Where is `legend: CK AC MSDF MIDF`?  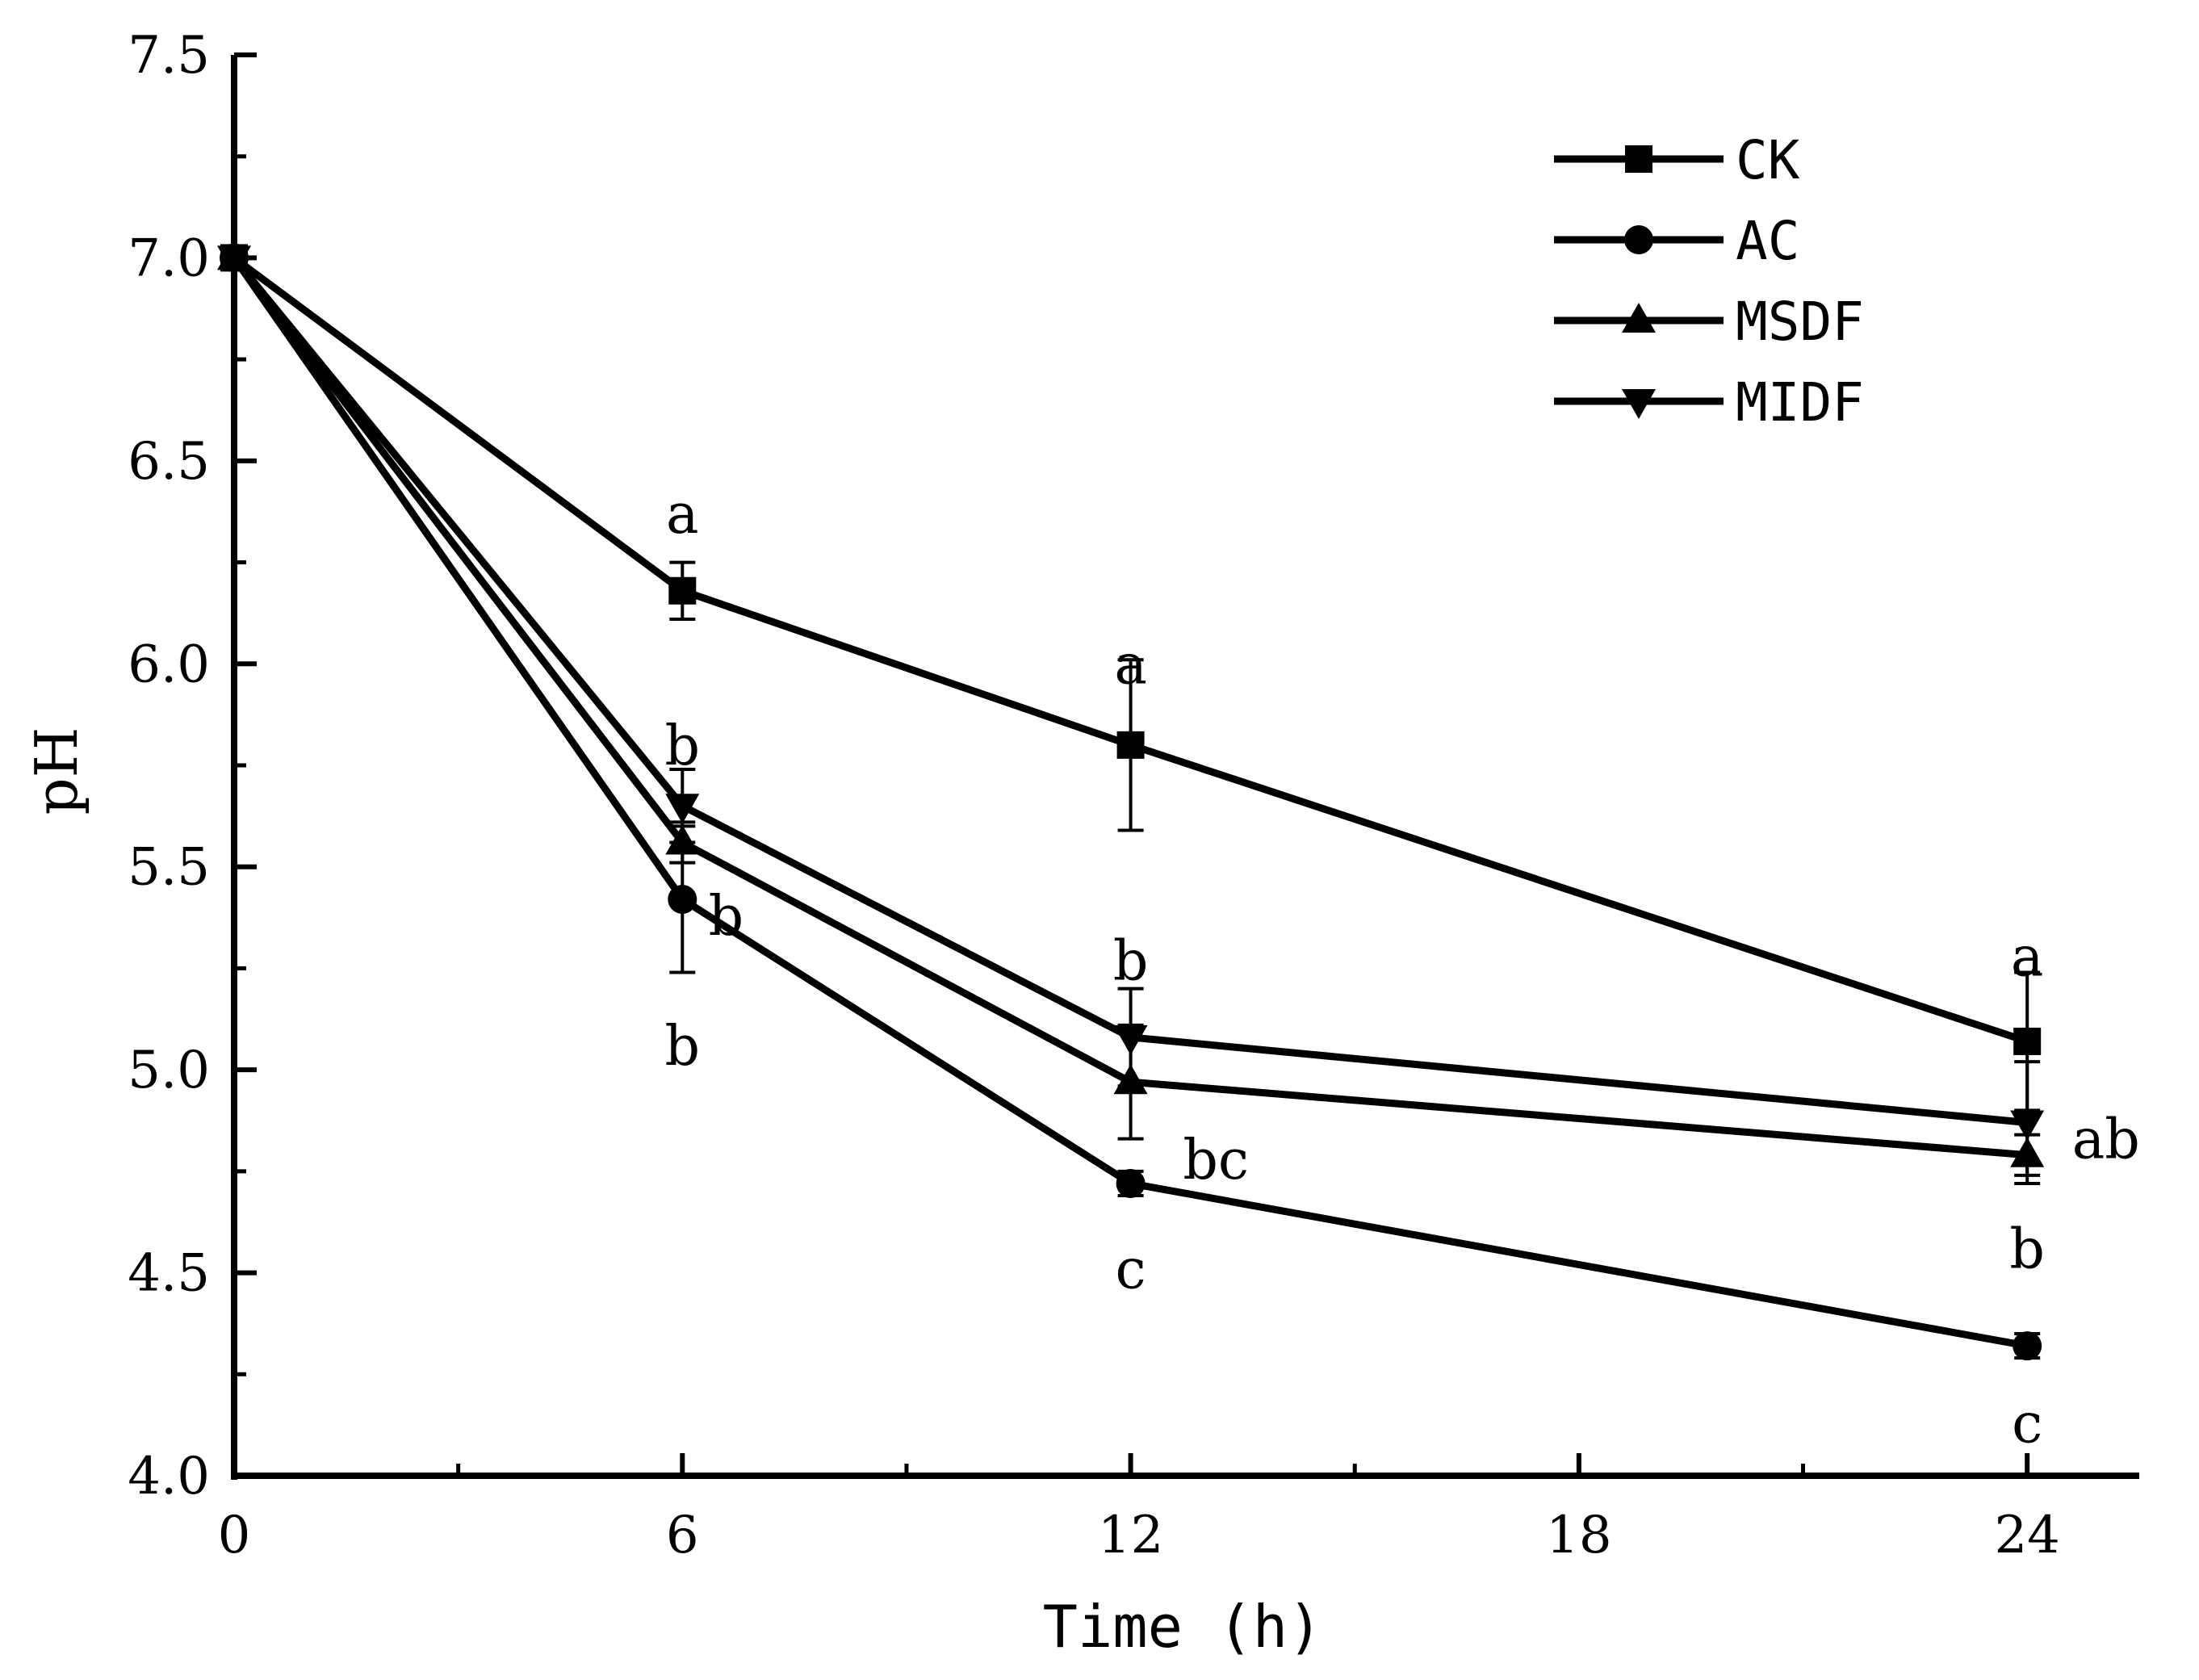
legend: CK AC MSDF MIDF is located at coordinates (1709, 281).